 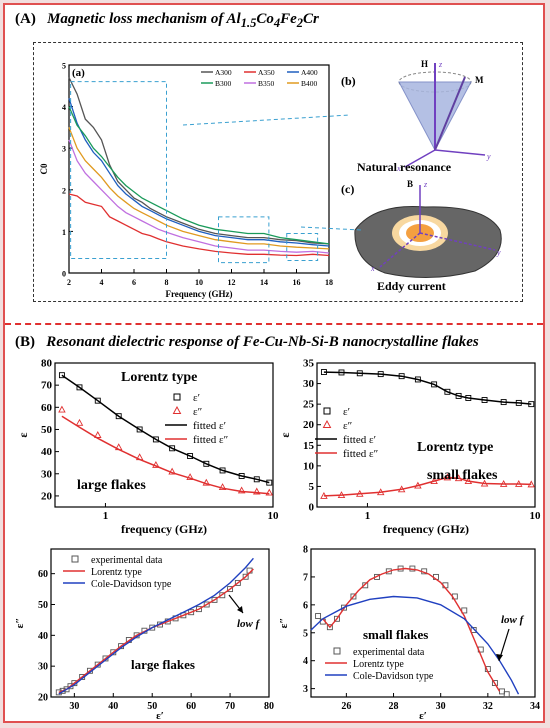 What do you see at coordinates (395, 634) in the screenshot?
I see `cole-small-annotation: small flakes` at bounding box center [395, 634].